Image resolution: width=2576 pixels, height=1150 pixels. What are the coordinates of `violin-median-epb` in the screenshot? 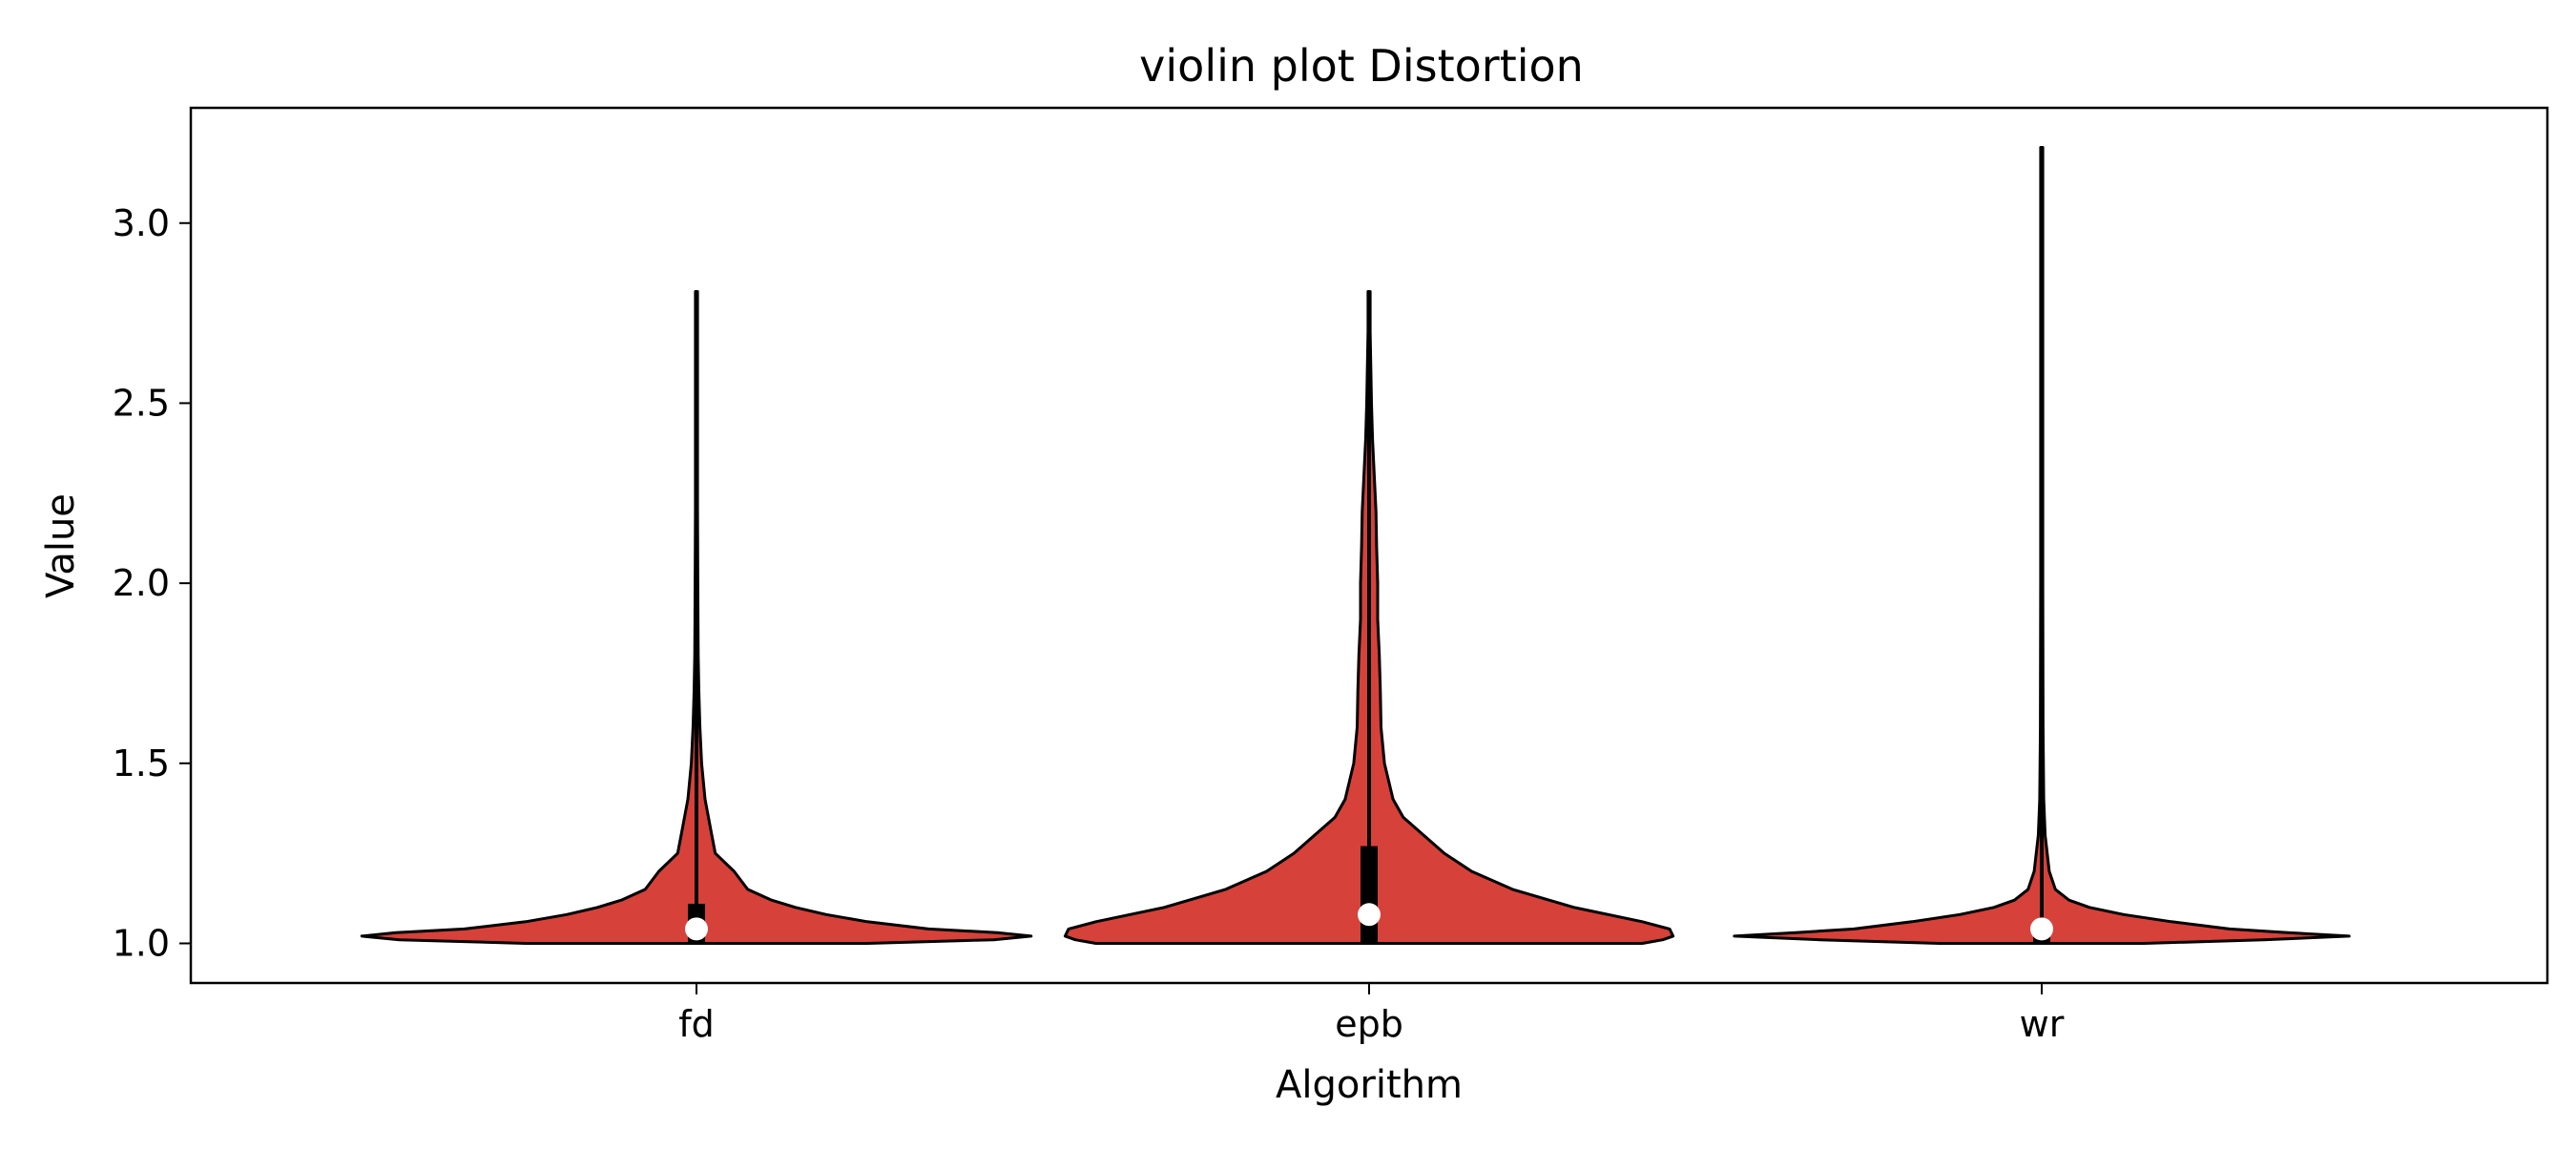 It's located at (1369, 915).